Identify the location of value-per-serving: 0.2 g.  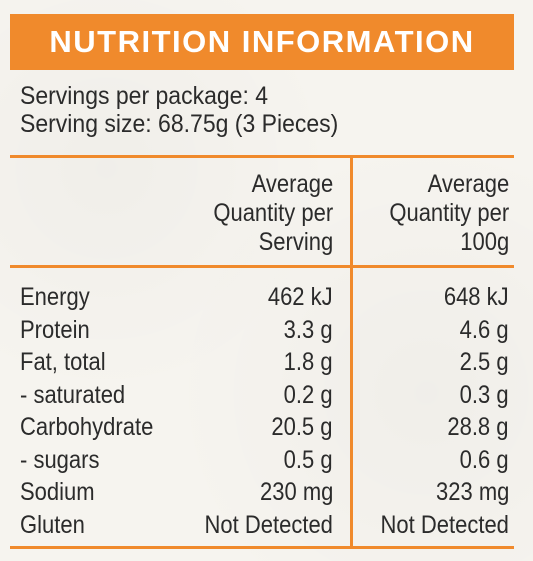
(308, 394).